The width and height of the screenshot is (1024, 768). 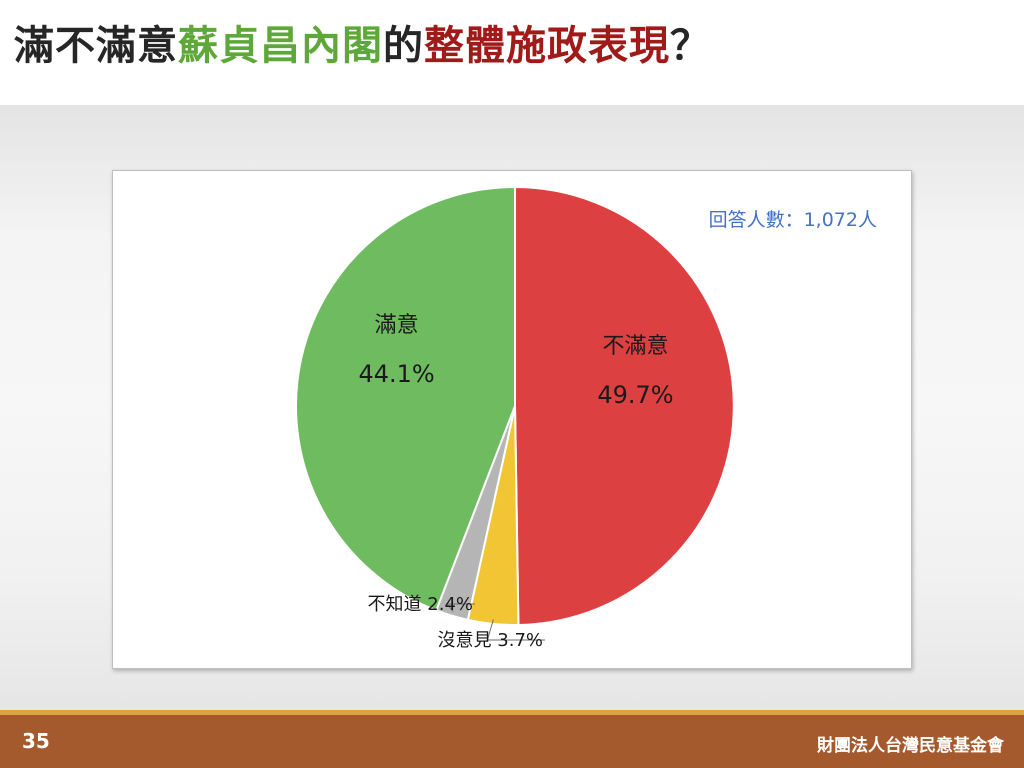 What do you see at coordinates (792, 220) in the screenshot?
I see `respondent-count: 回答人數：1,072人` at bounding box center [792, 220].